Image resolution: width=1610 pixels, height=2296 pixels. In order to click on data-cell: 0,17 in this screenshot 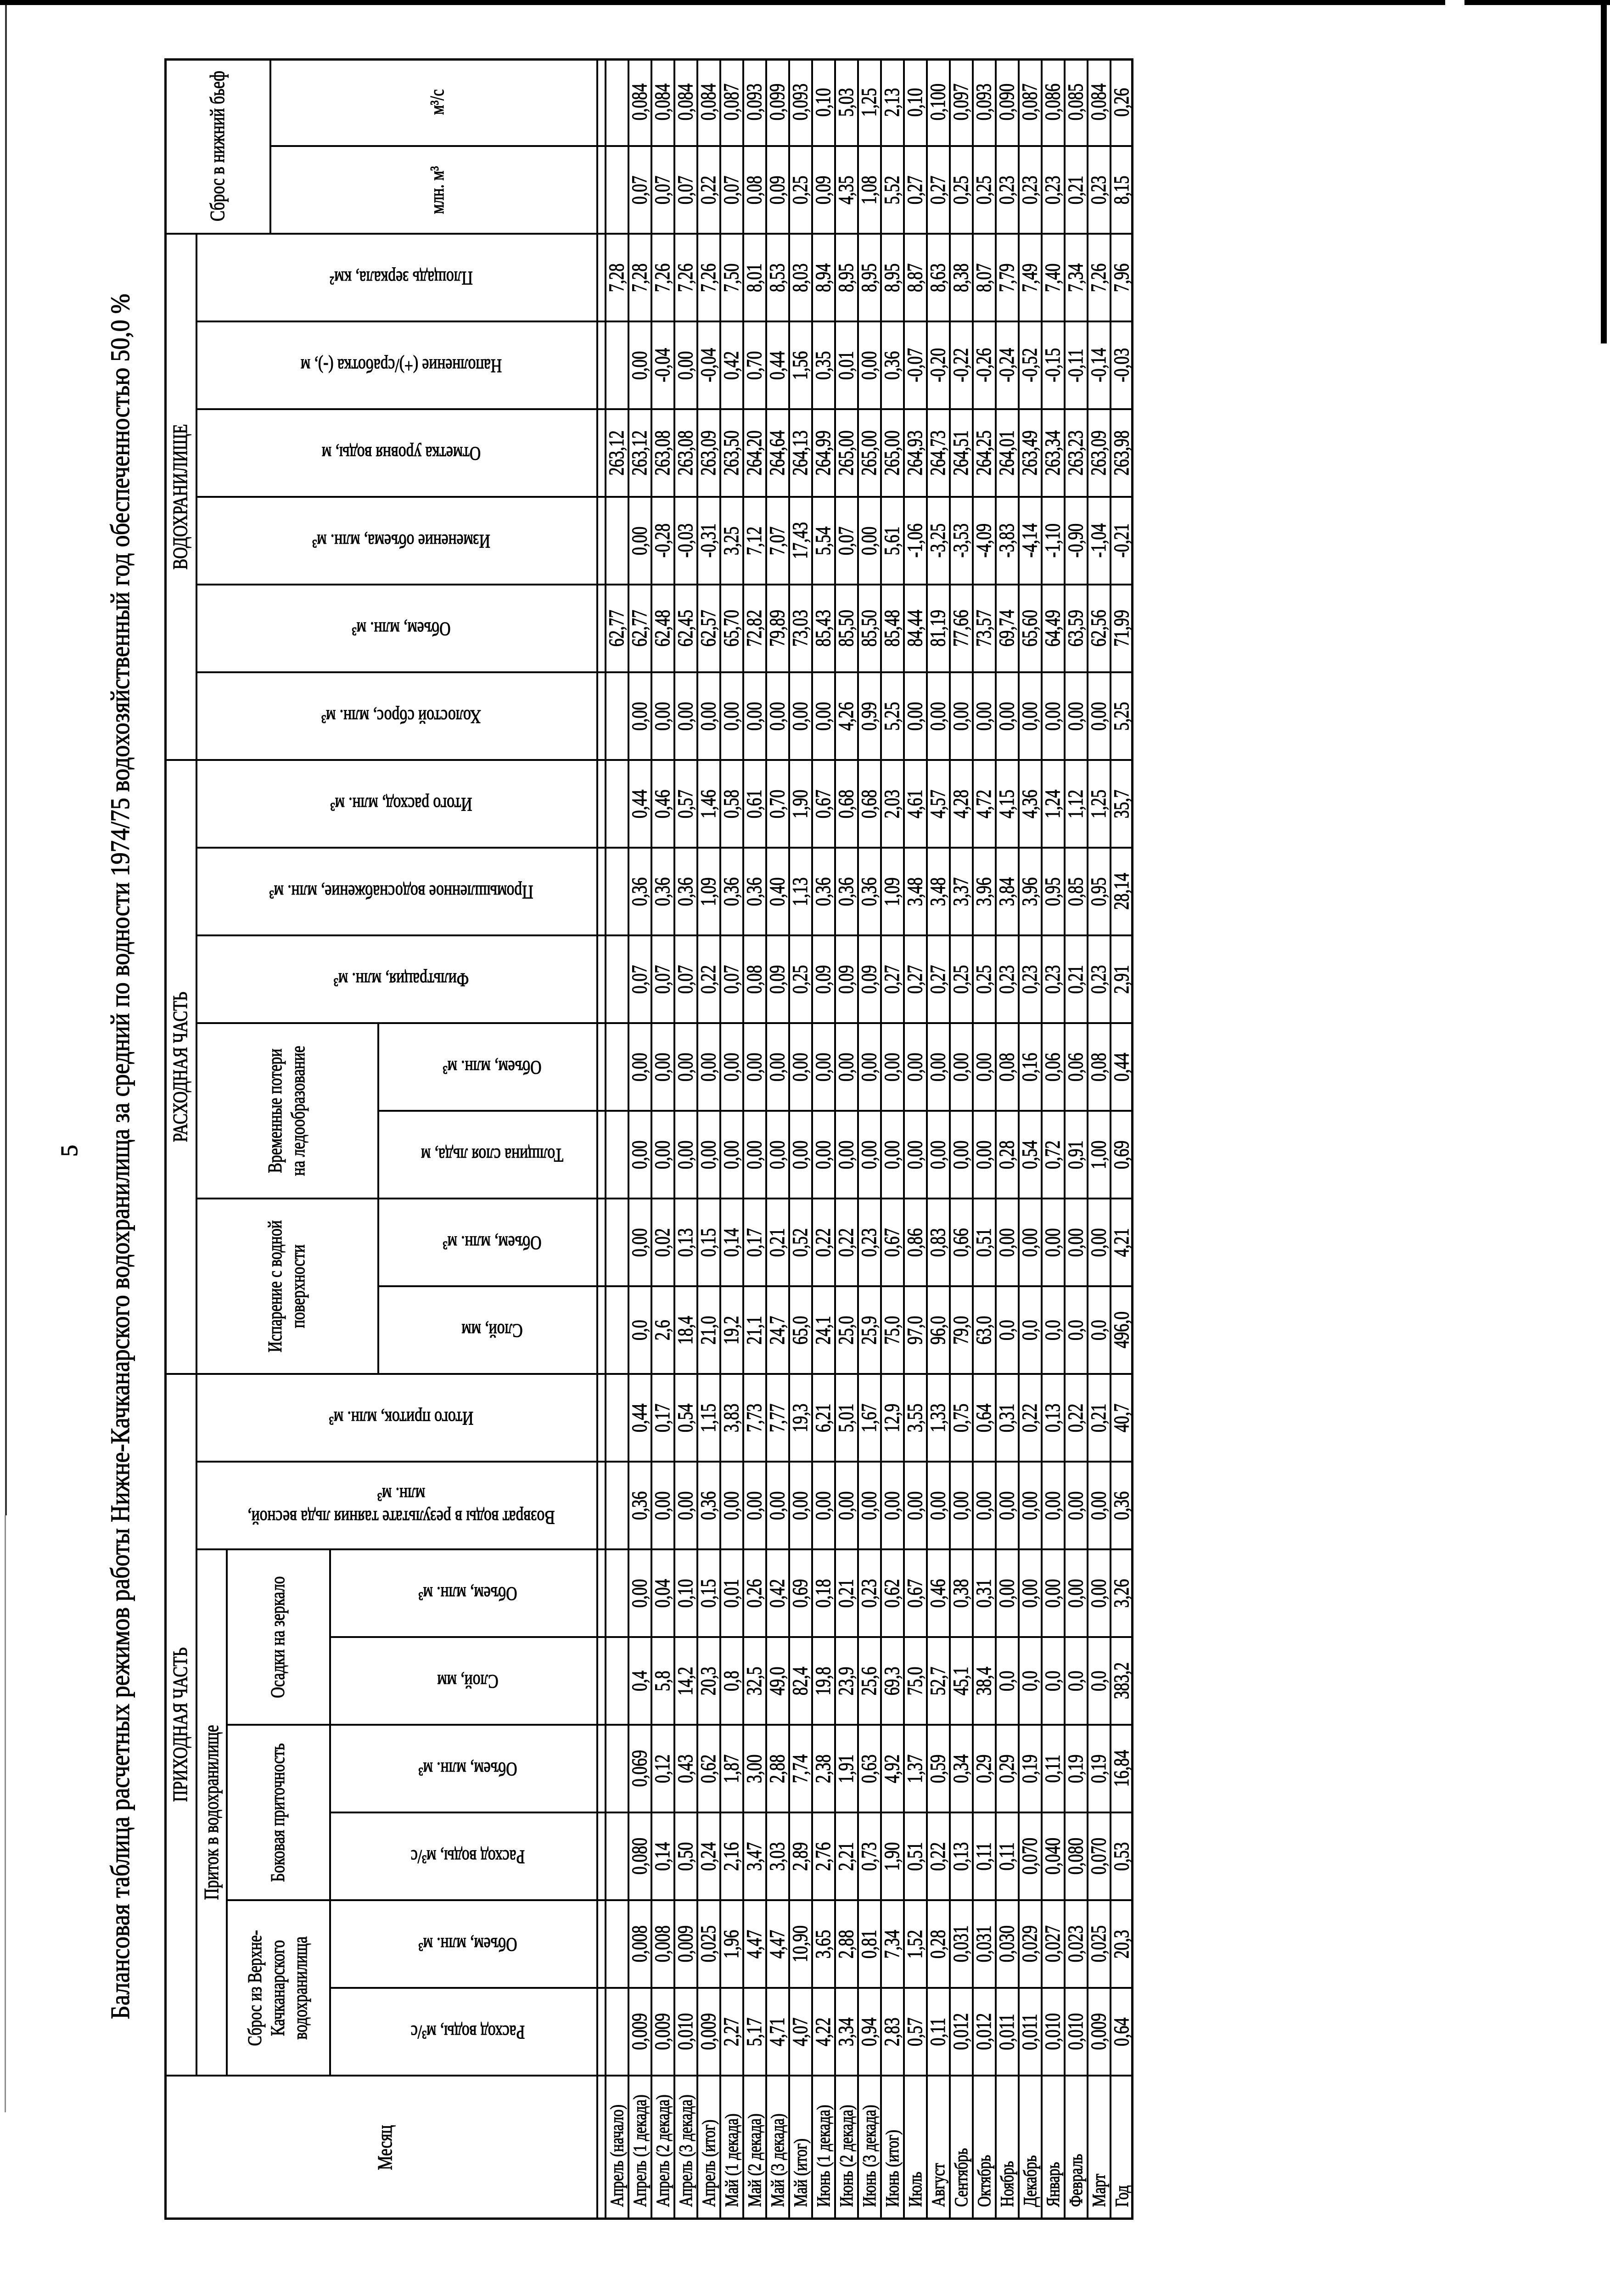, I will do `click(754, 1242)`.